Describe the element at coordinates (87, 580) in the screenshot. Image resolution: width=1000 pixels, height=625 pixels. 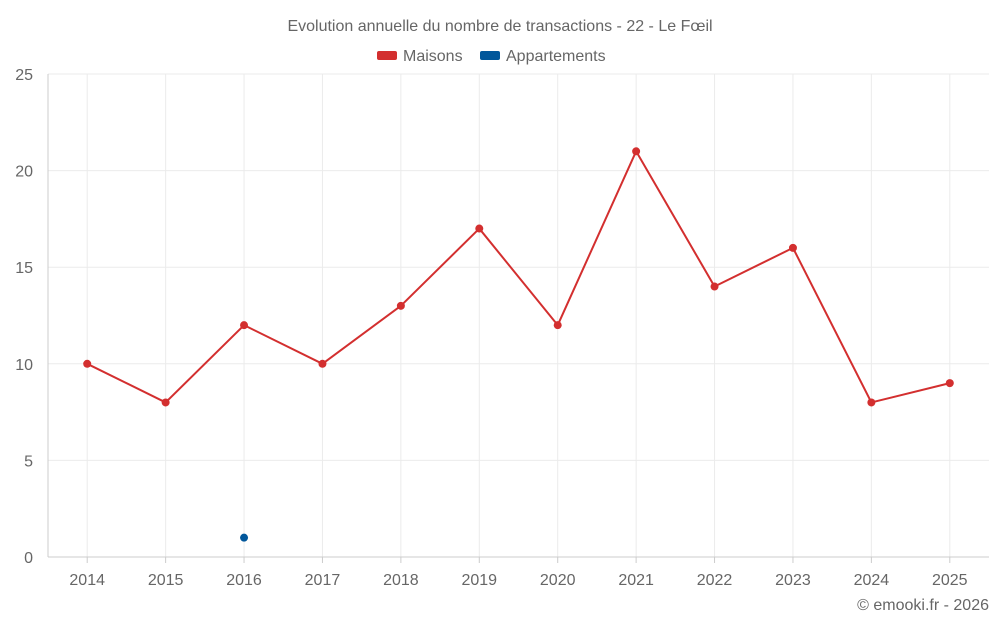
I see `x-tick-label: 2014` at that location.